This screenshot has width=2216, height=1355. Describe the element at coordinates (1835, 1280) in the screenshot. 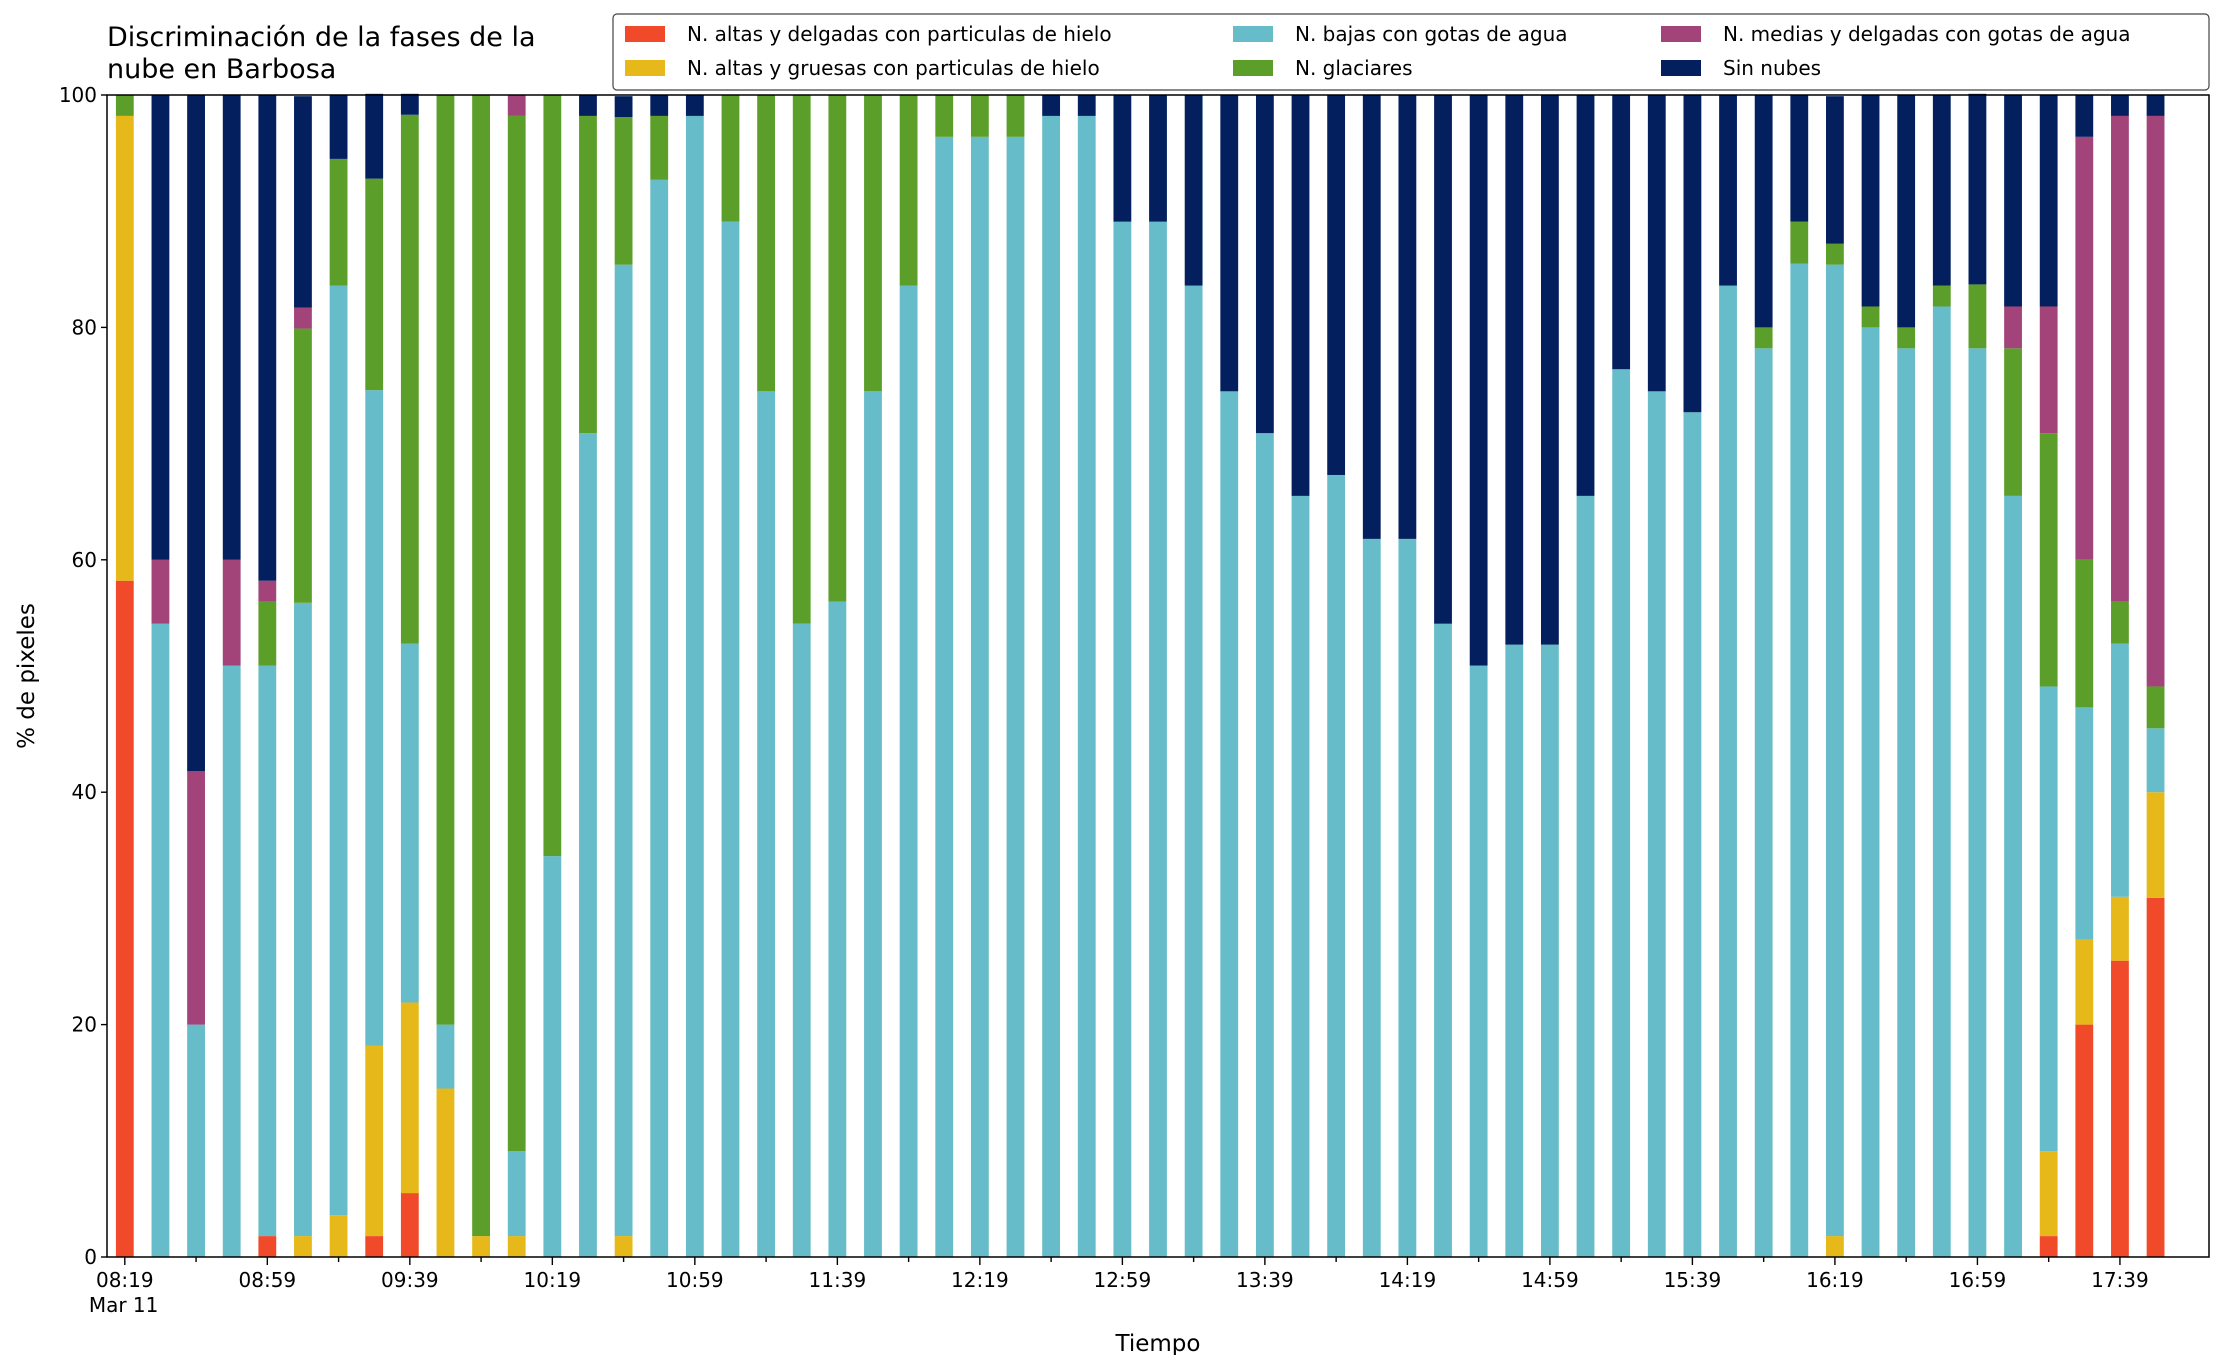

I see `x-tick-label: 16:19` at that location.